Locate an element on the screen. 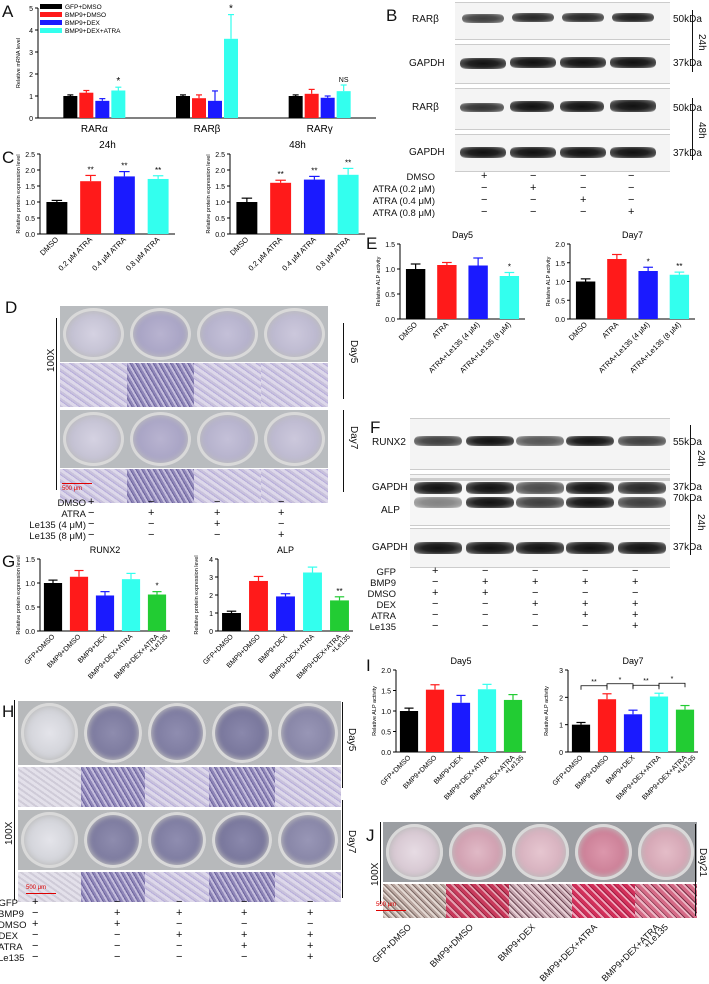 The height and width of the screenshot is (984, 709). y-tick-label: 1 is located at coordinates (561, 726).